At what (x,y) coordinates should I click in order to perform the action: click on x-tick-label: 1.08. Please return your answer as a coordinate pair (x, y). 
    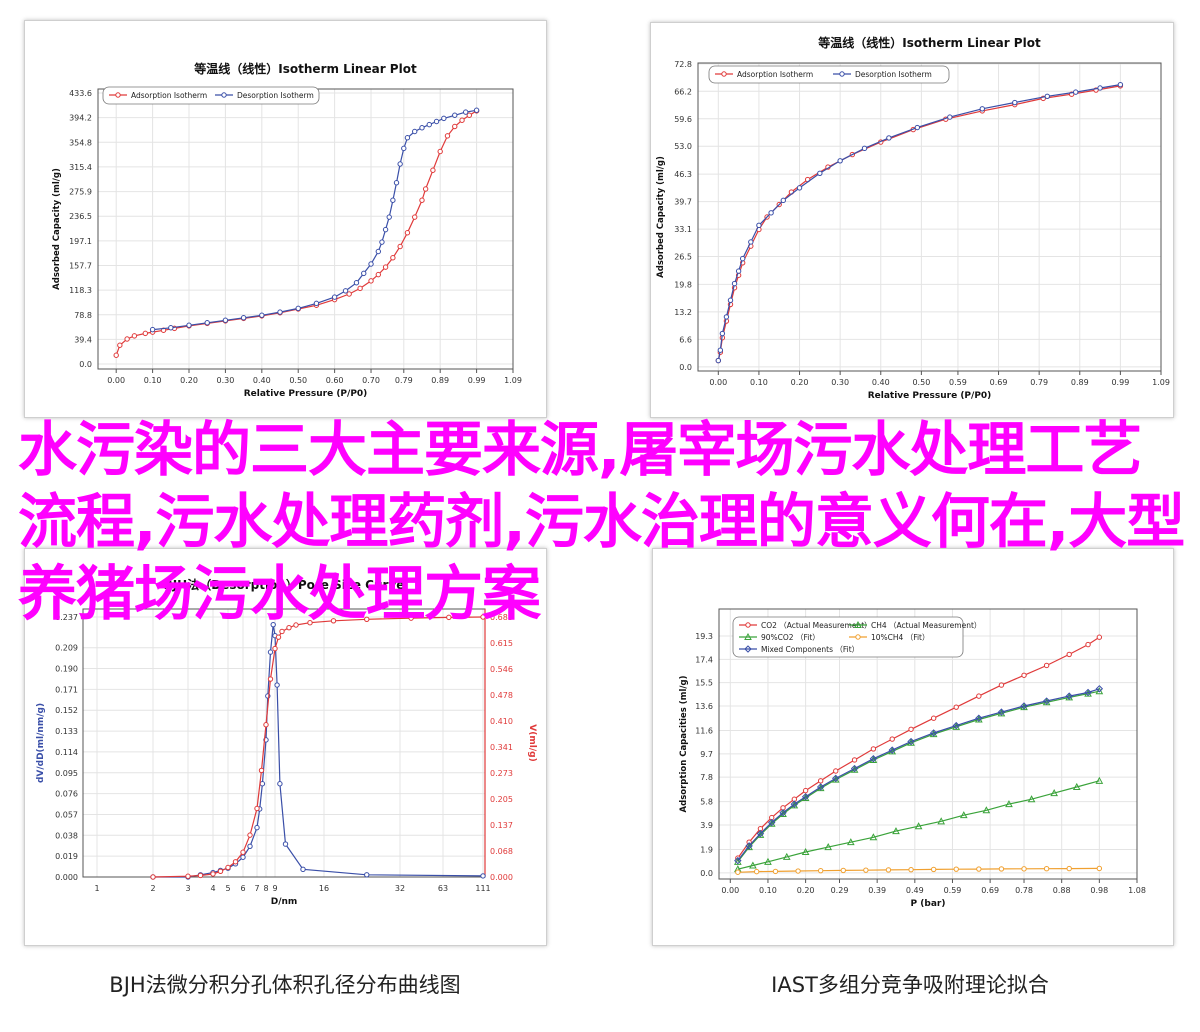
    Looking at the image, I should click on (1137, 890).